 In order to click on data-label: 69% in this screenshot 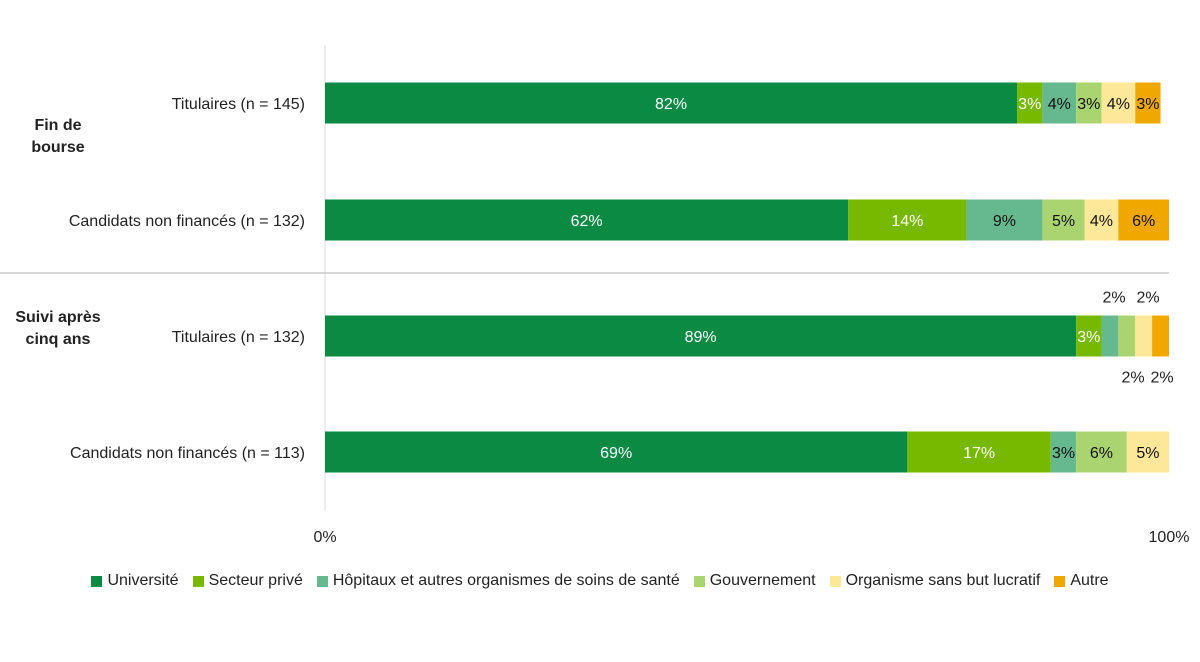, I will do `click(616, 453)`.